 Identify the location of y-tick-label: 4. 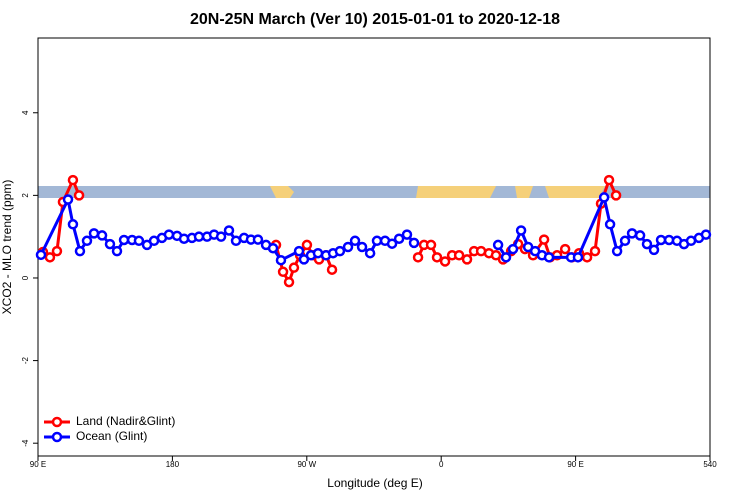
(25, 112).